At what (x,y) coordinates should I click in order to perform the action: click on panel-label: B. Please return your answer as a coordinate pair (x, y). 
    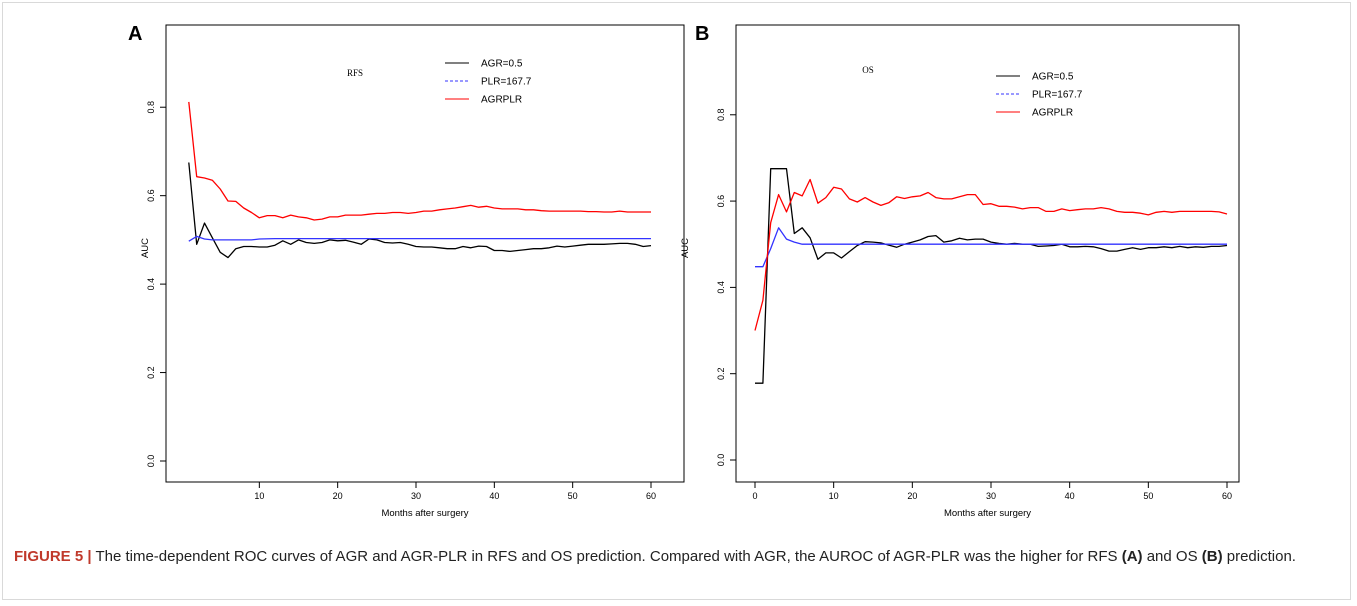
    Looking at the image, I should click on (702, 34).